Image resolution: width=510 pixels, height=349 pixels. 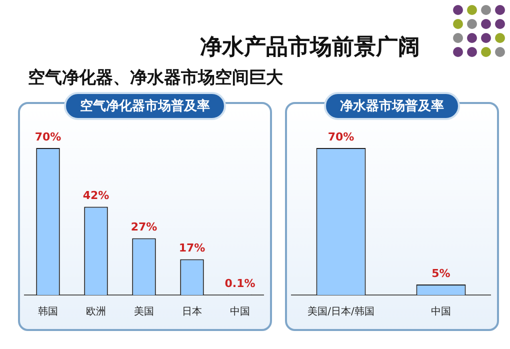 I want to click on x-tick-label: 日本, so click(x=192, y=312).